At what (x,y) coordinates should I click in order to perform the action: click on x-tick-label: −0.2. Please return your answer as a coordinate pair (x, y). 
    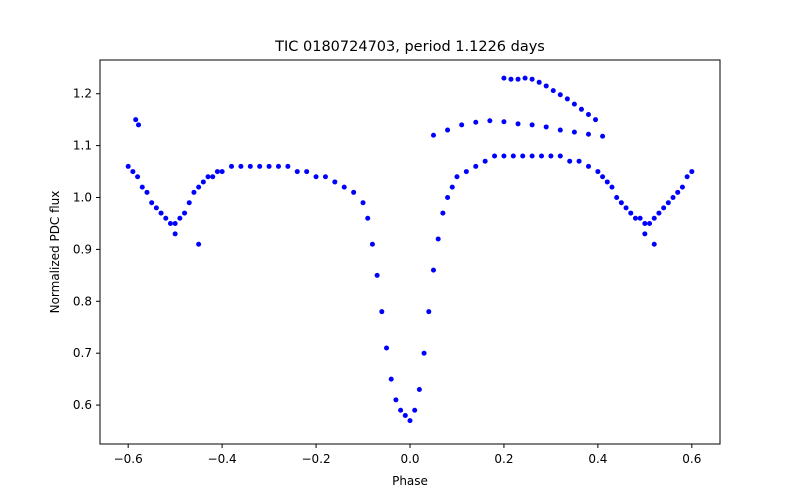
    Looking at the image, I should click on (315, 459).